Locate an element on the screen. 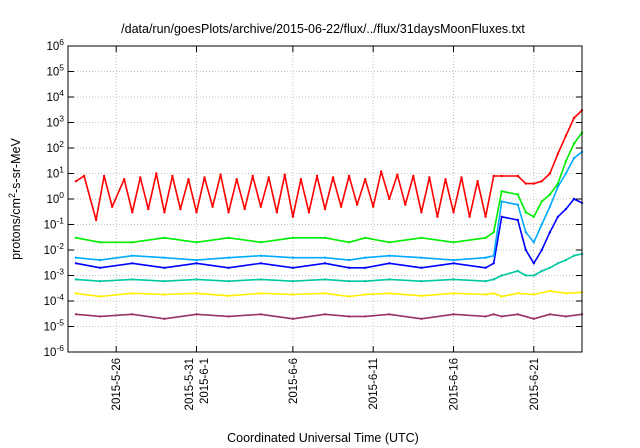  y-tick-exponent: -2 is located at coordinates (60, 246).